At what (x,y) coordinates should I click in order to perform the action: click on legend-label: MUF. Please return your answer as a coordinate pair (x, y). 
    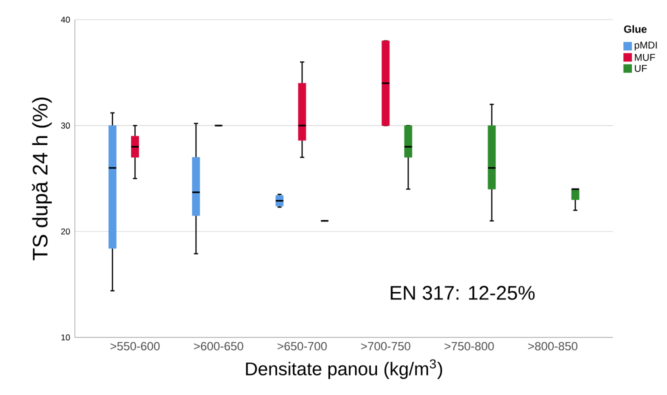
    Looking at the image, I should click on (645, 57).